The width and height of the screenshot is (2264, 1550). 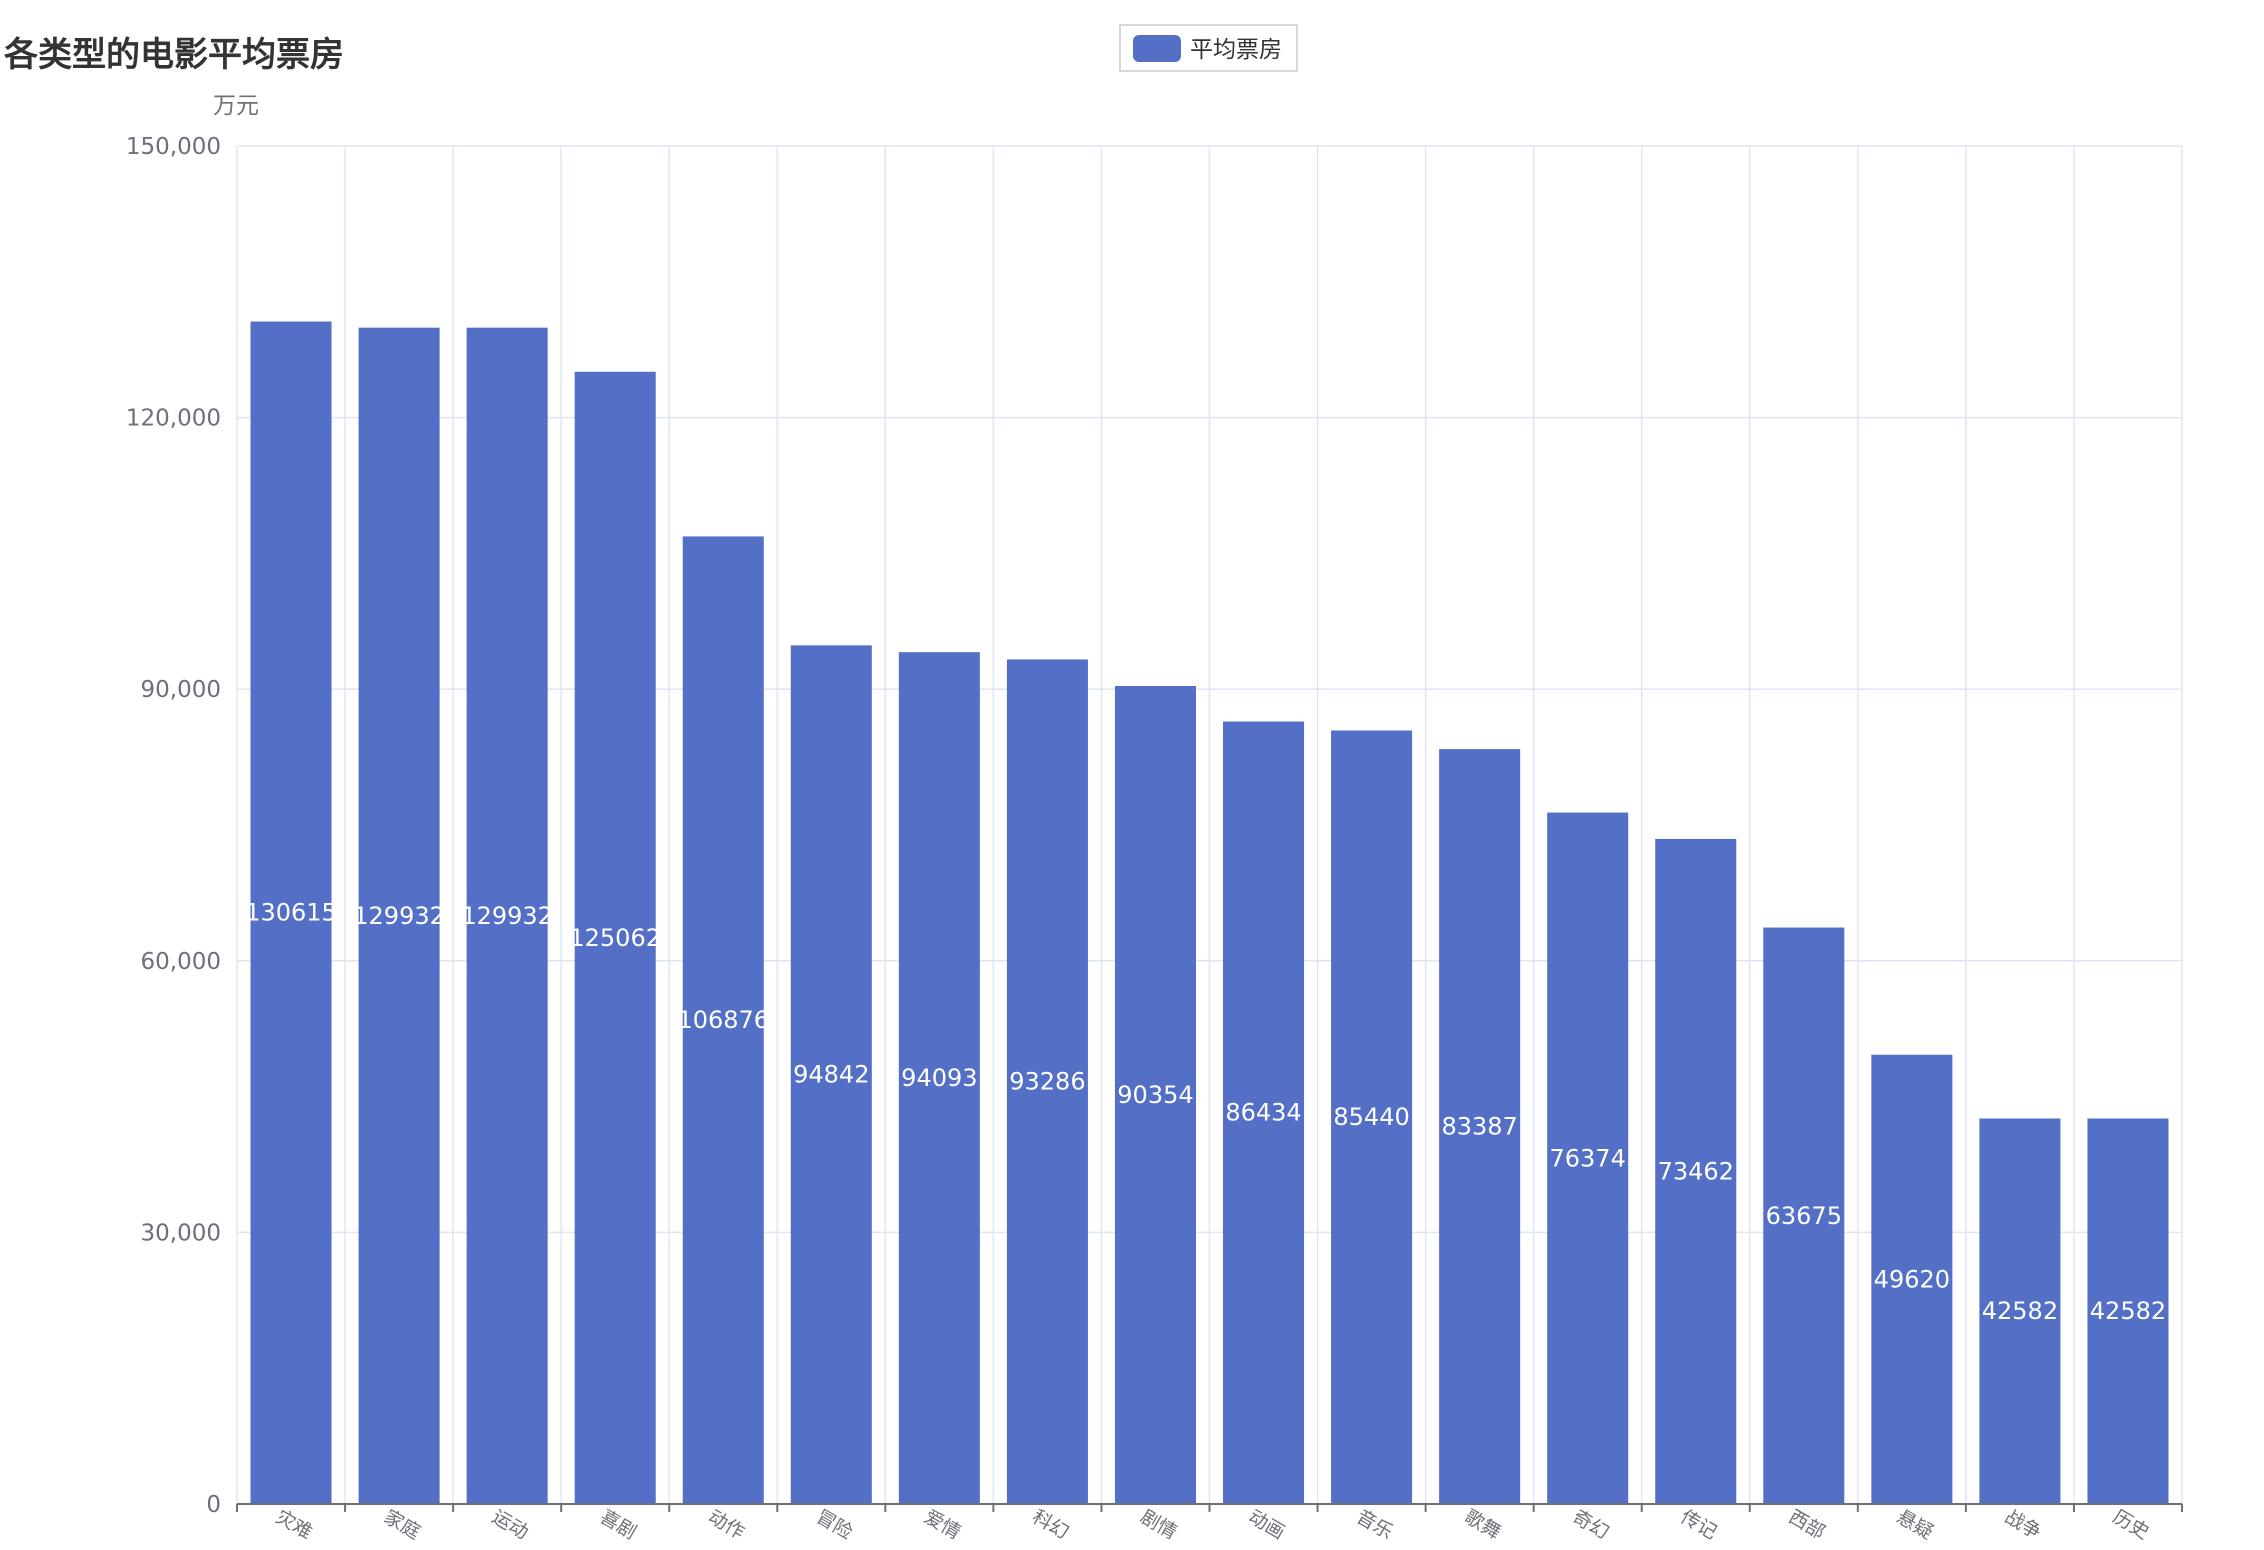 I want to click on data-label: 94093, so click(x=939, y=1078).